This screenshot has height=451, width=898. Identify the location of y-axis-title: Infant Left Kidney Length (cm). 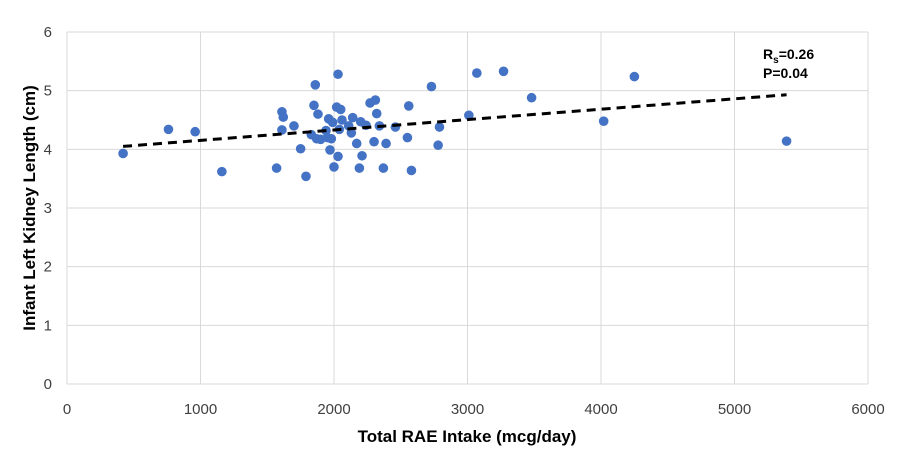
(29, 208).